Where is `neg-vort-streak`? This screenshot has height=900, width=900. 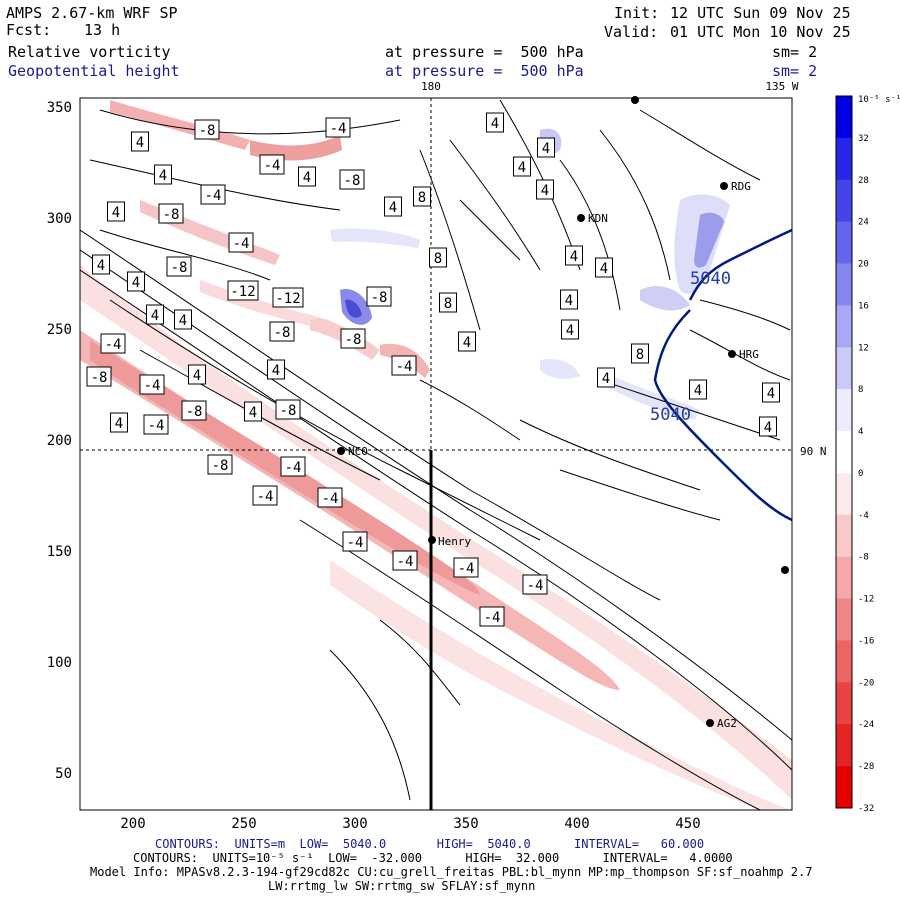 neg-vort-streak is located at coordinates (296, 148).